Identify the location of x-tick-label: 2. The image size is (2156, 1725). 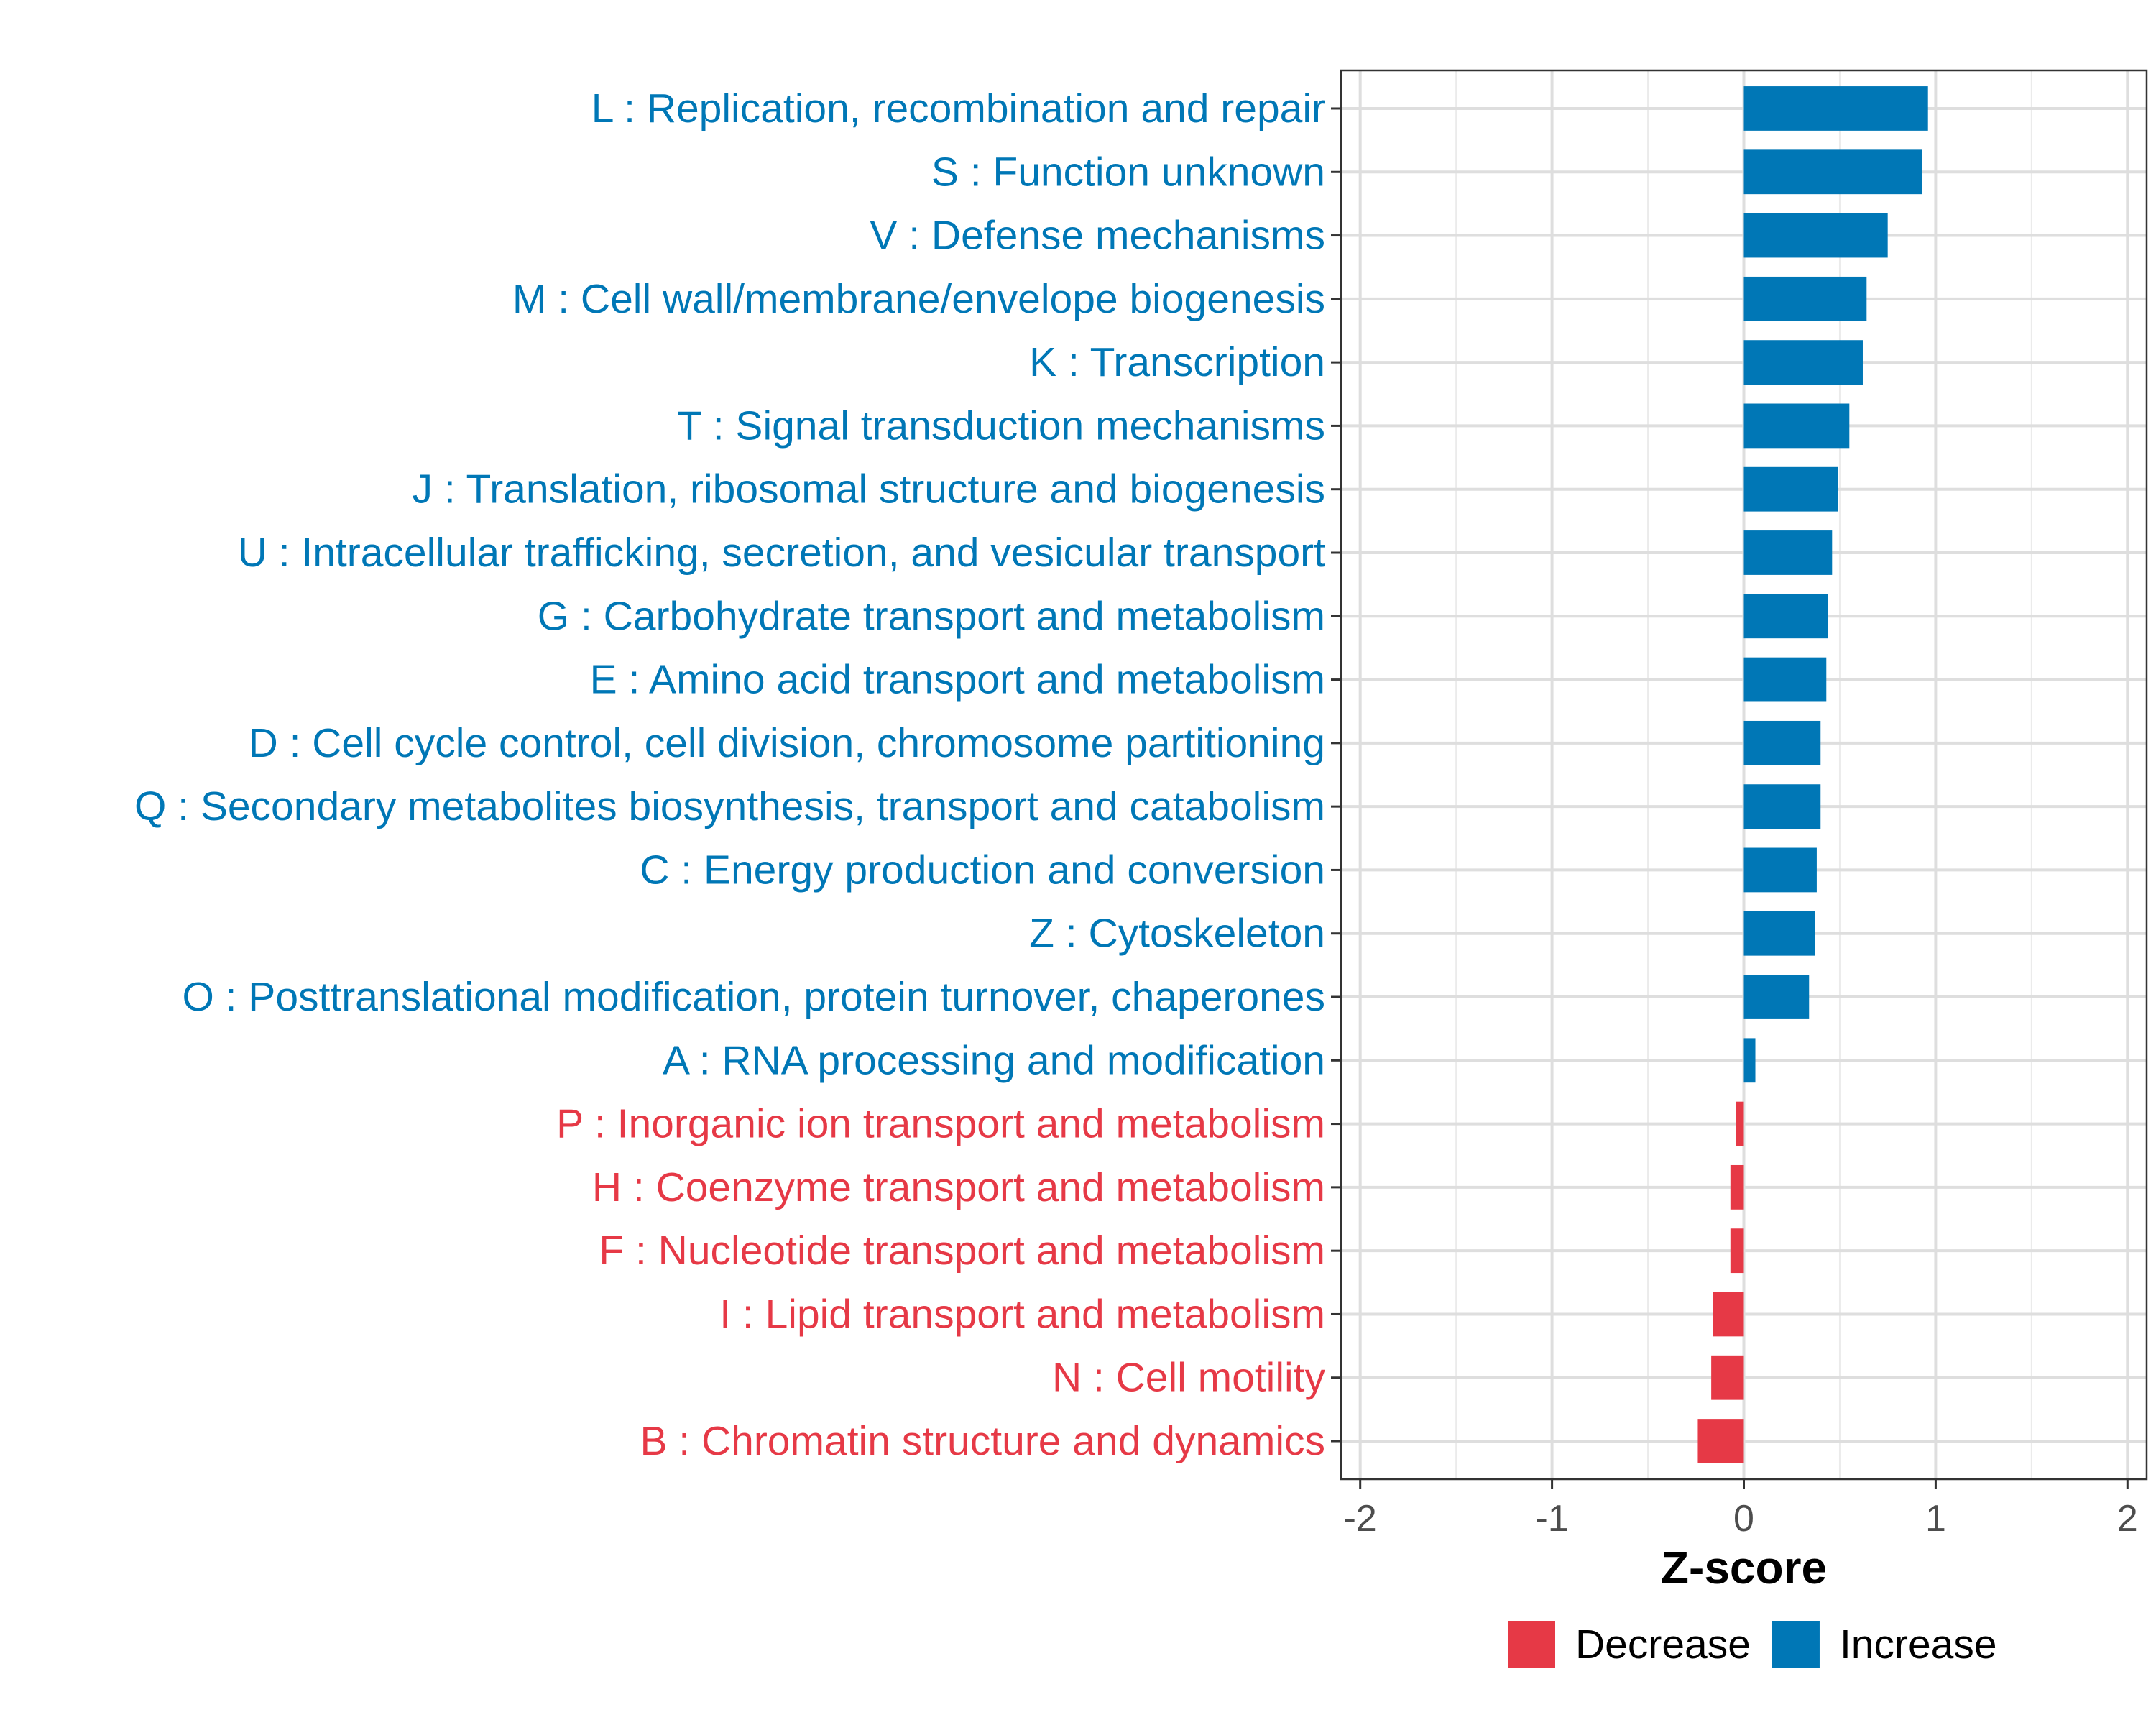
(2127, 1519).